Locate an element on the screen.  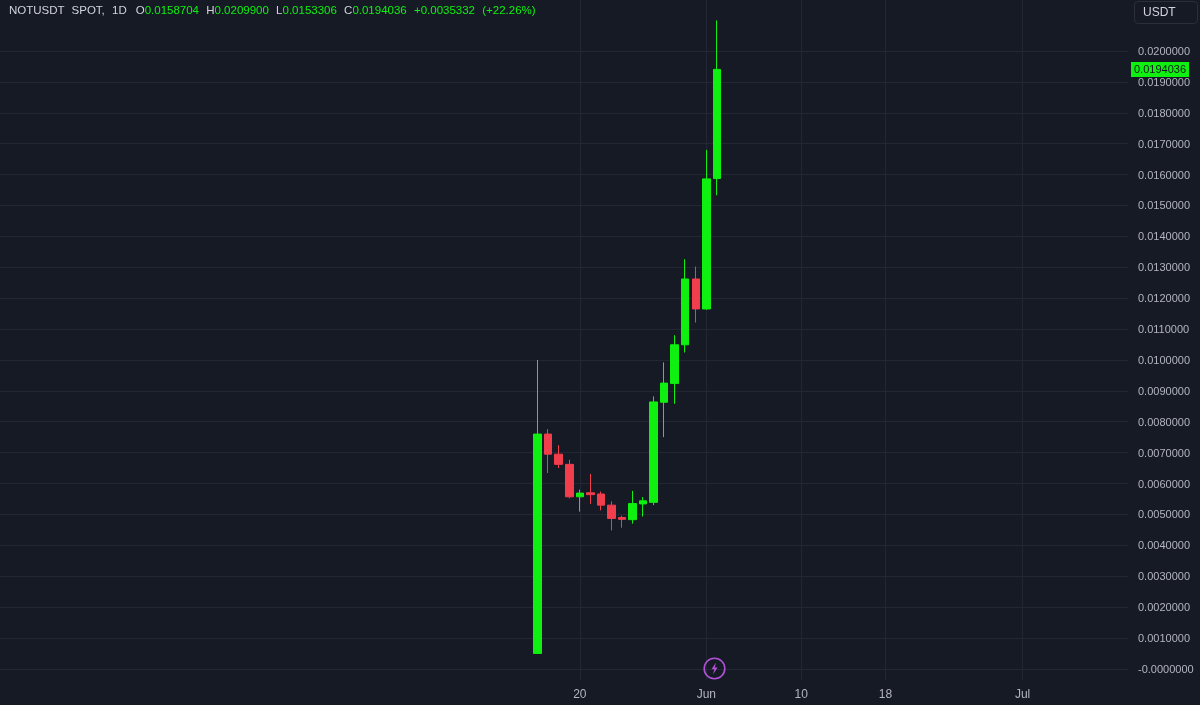
y-axis-title: USDT is located at coordinates (1166, 12).